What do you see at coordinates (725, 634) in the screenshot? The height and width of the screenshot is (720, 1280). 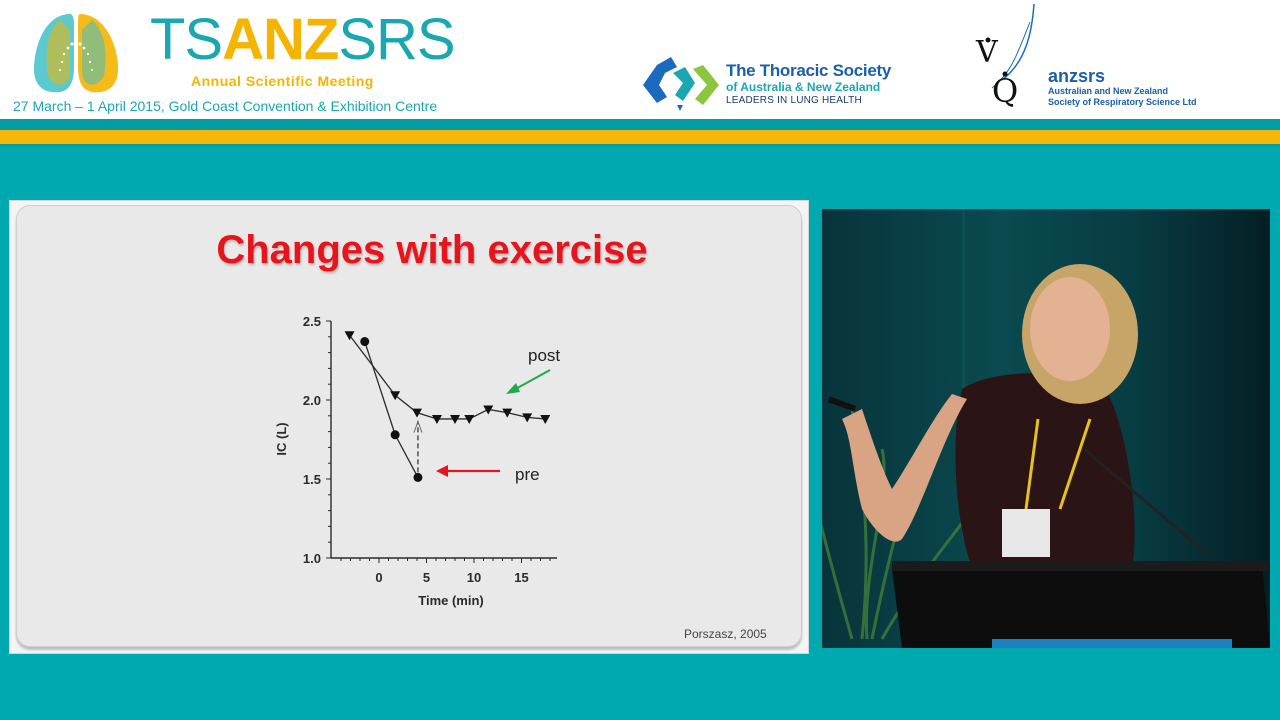 I see `slide-citation: Porszasz, 2005` at bounding box center [725, 634].